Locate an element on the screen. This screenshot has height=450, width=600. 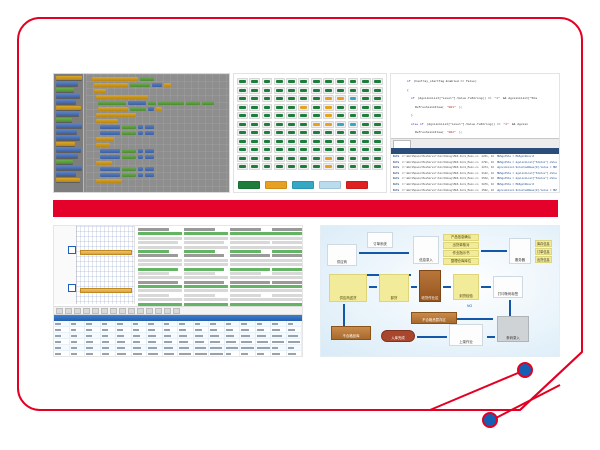
flow-node-transport: 供应商送货 is located at coordinates (348, 288).